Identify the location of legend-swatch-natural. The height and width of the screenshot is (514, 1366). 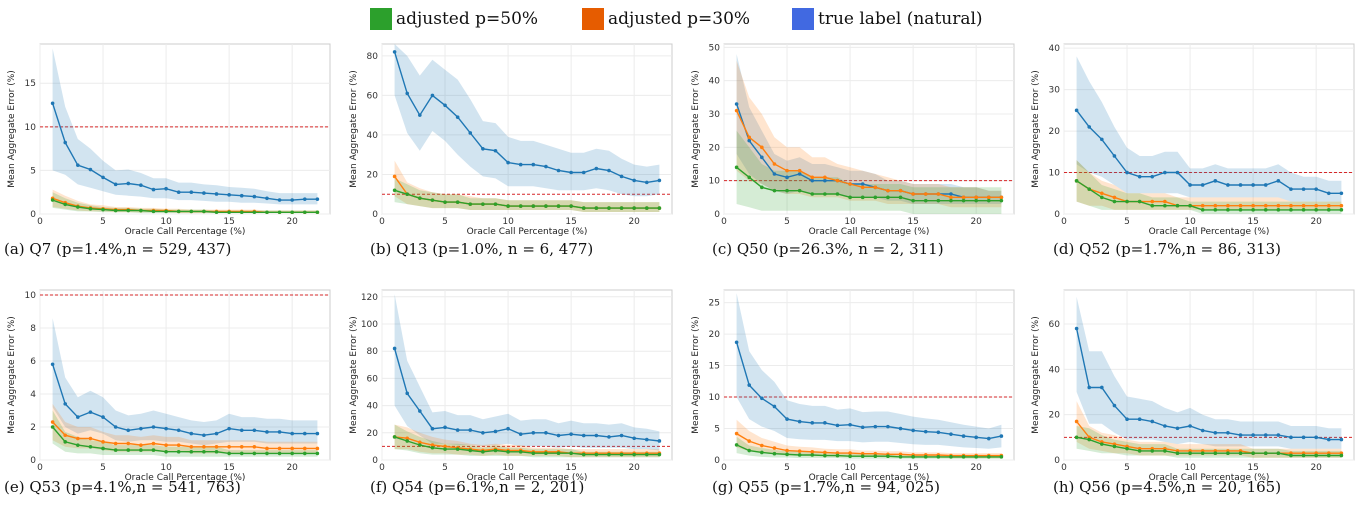
(803, 19).